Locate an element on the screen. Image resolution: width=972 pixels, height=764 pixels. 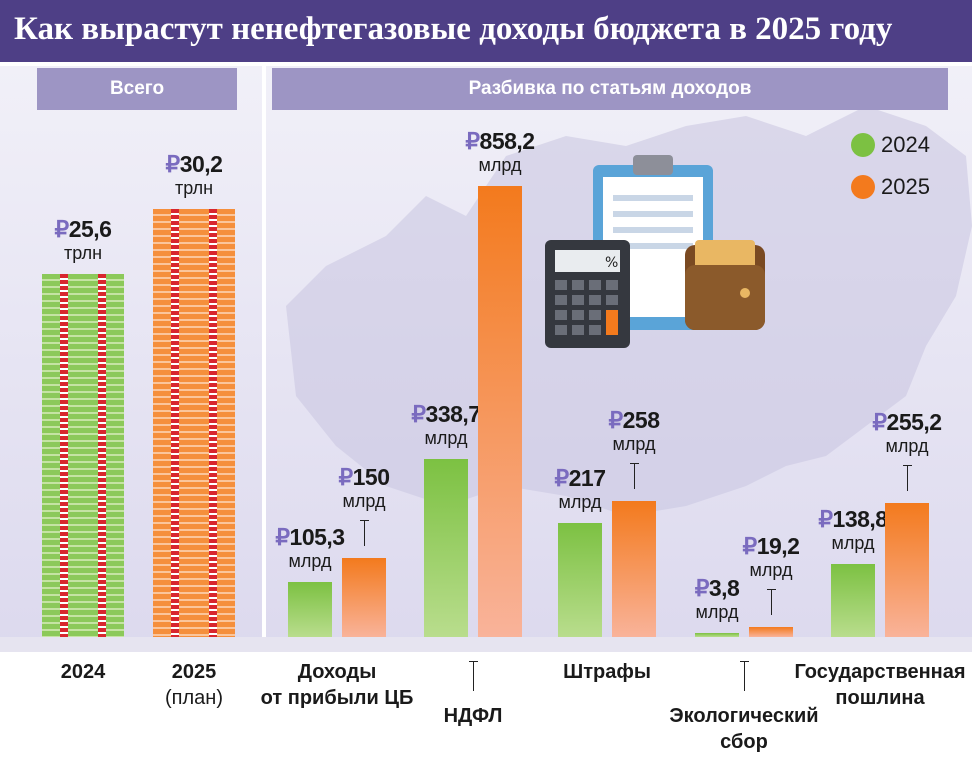
bar-2024-1-value: ₽338,7 is located at coordinates (446, 414).